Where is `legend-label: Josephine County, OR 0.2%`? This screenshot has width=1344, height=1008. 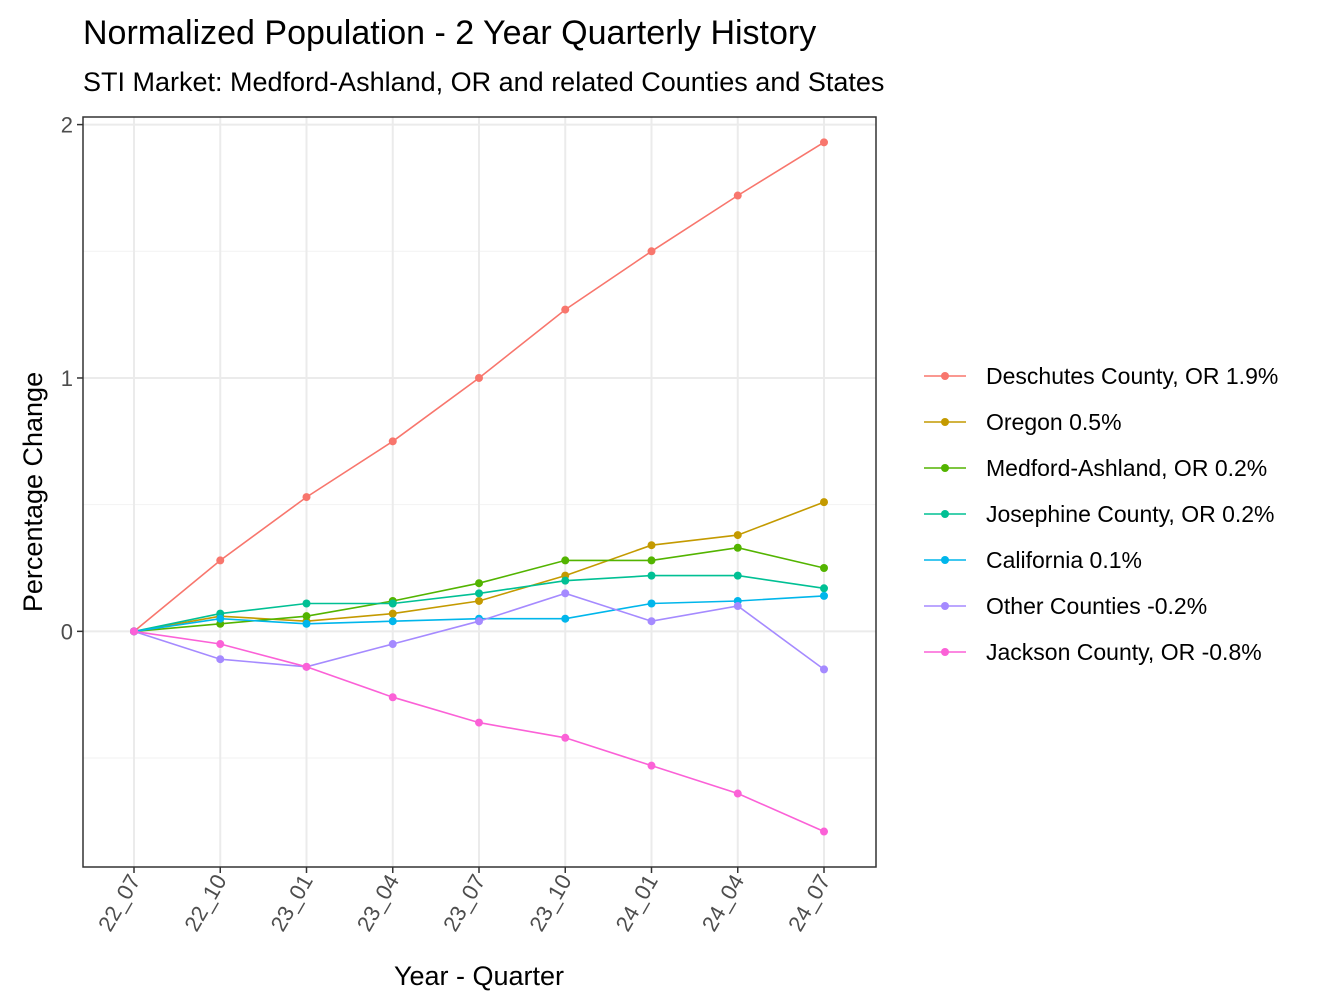 legend-label: Josephine County, OR 0.2% is located at coordinates (1130, 514).